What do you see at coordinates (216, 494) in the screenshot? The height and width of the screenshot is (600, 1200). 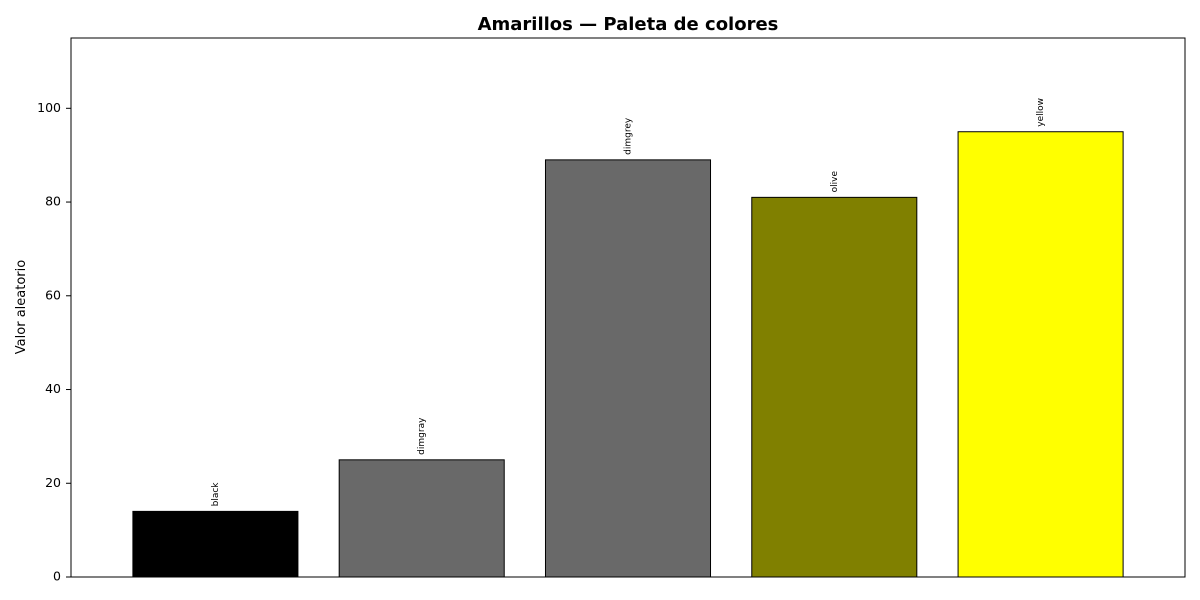 I see `bar-label-black: black` at bounding box center [216, 494].